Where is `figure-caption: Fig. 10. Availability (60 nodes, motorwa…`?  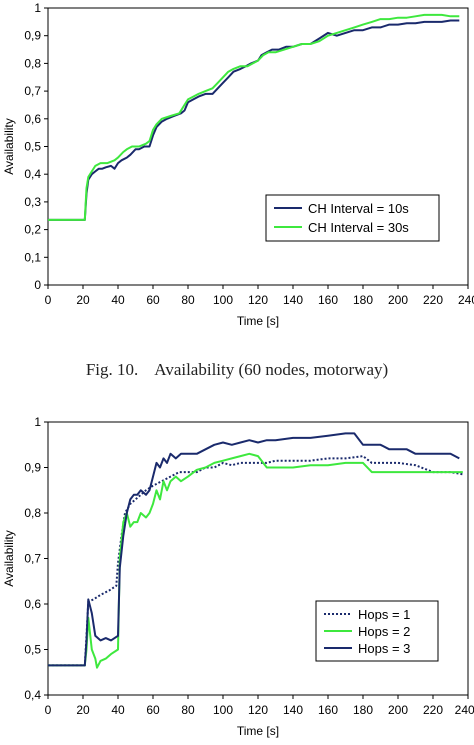
figure-caption: Fig. 10. Availability (60 nodes, motorwa… is located at coordinates (237, 369).